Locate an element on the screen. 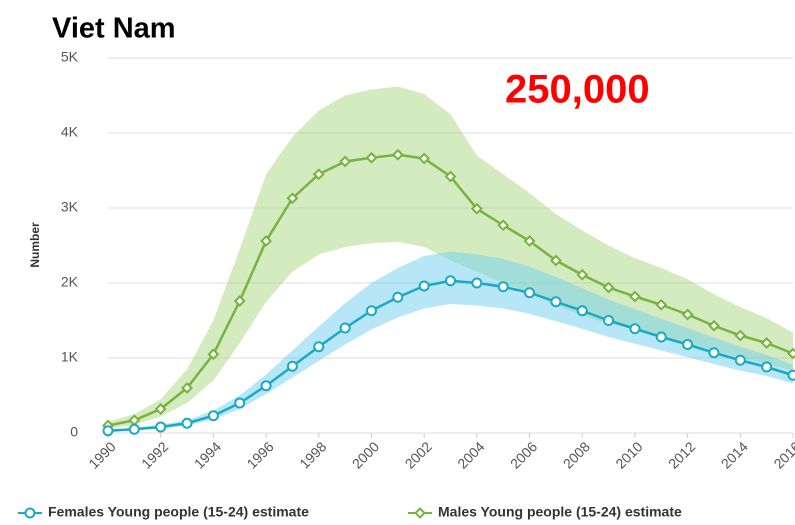 The height and width of the screenshot is (525, 795). x-tick-label: 2006 is located at coordinates (523, 454).